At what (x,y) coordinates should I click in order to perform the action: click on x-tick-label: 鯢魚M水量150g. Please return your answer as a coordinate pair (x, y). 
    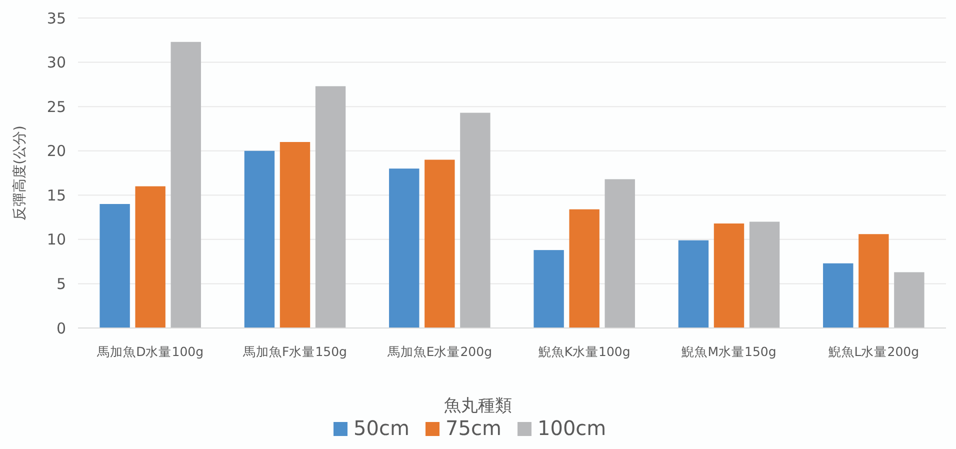
    Looking at the image, I should click on (729, 351).